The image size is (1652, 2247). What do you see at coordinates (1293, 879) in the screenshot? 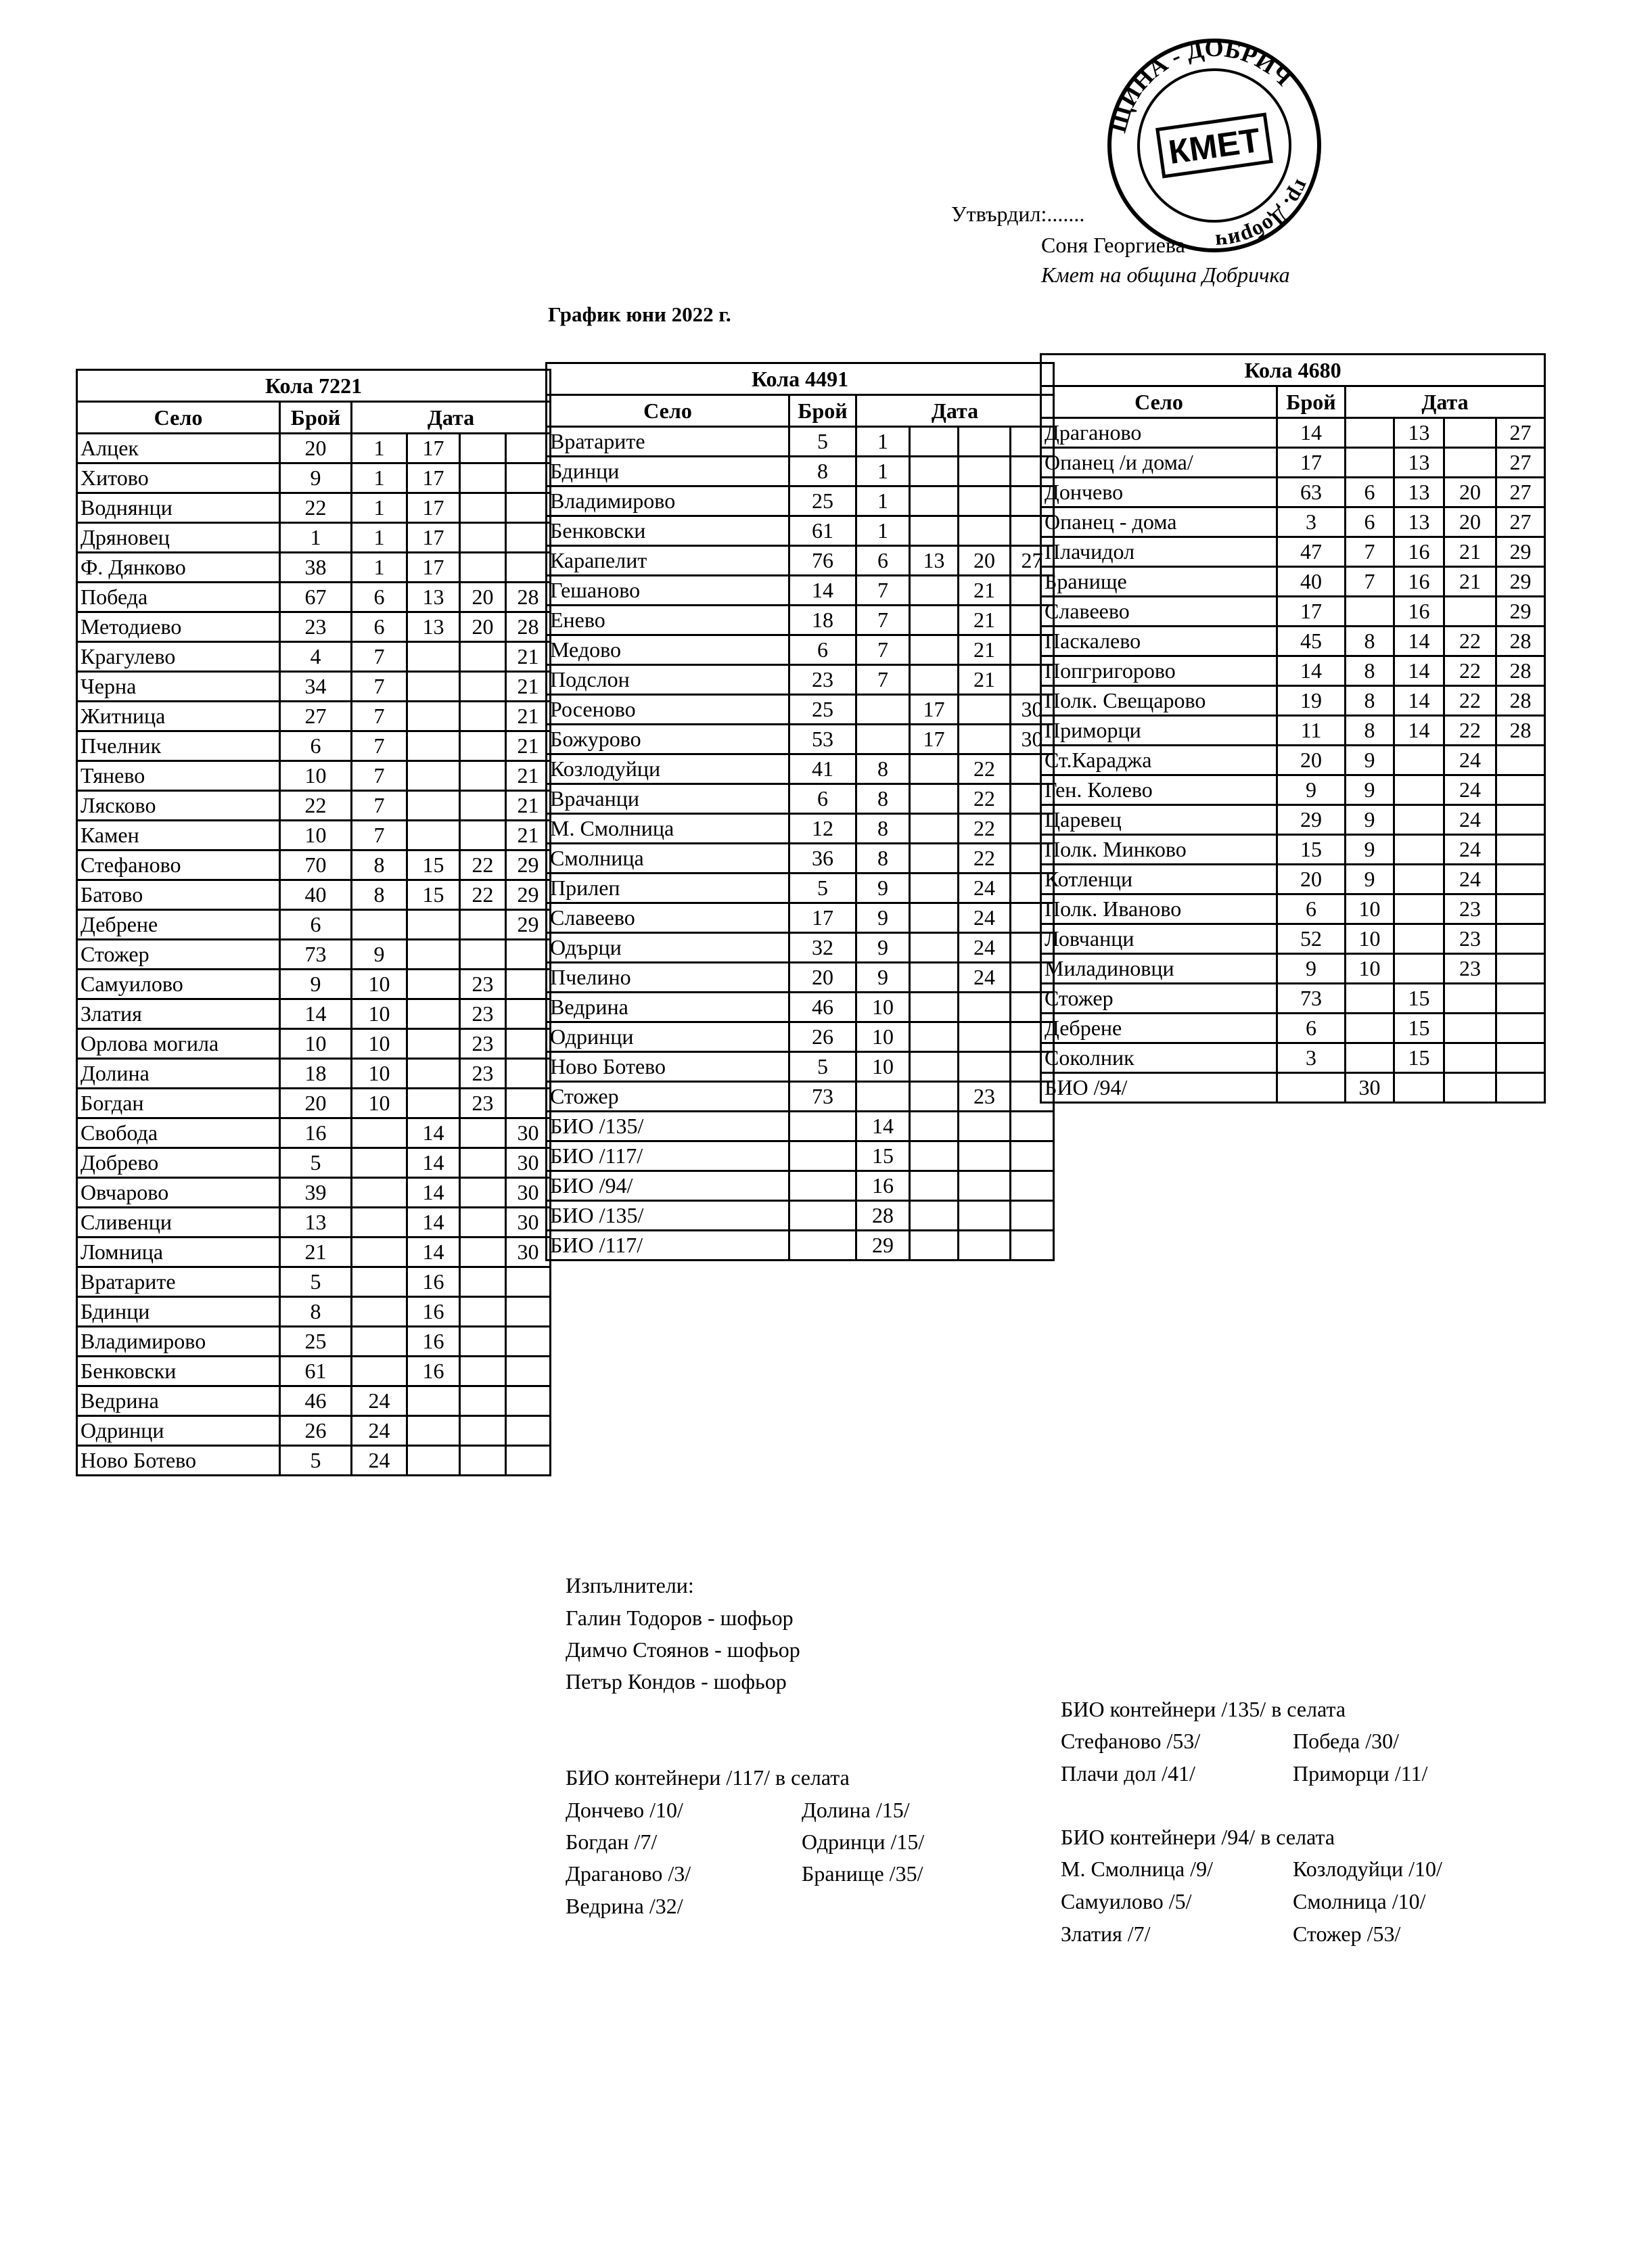
I see `table-row: Котленци 20 9 24` at bounding box center [1293, 879].